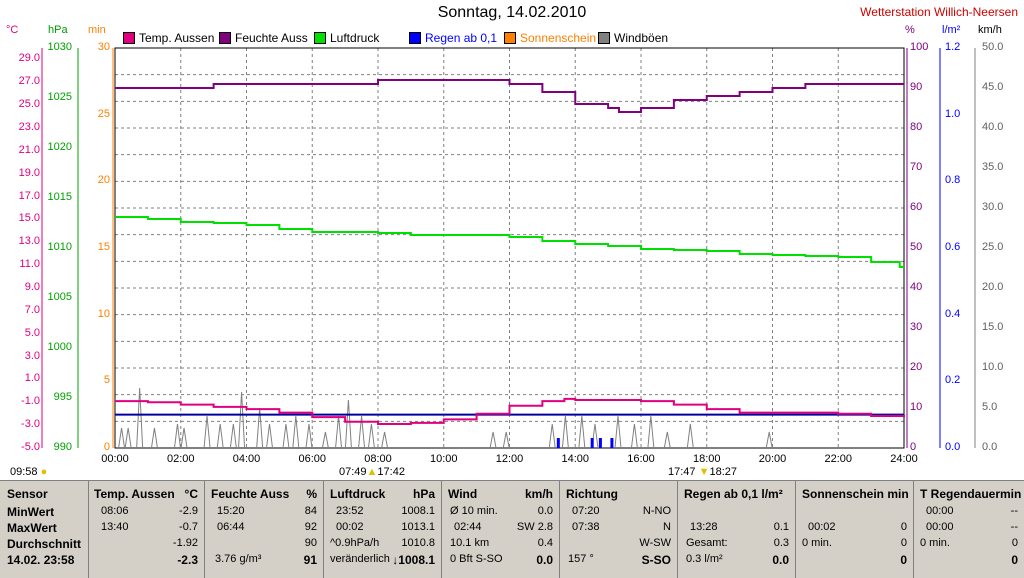 This screenshot has height=578, width=1024. What do you see at coordinates (271, 38) in the screenshot?
I see `legend-label: Feuchte Auss` at bounding box center [271, 38].